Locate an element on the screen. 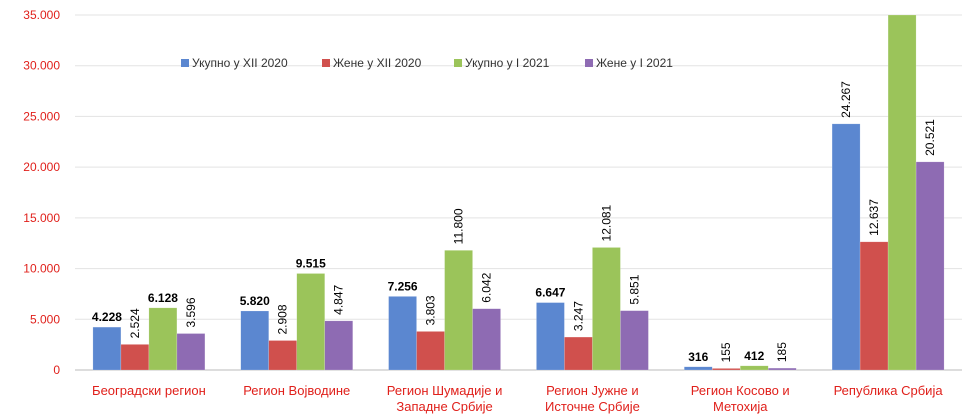  data-label: 5.851 is located at coordinates (634, 289).